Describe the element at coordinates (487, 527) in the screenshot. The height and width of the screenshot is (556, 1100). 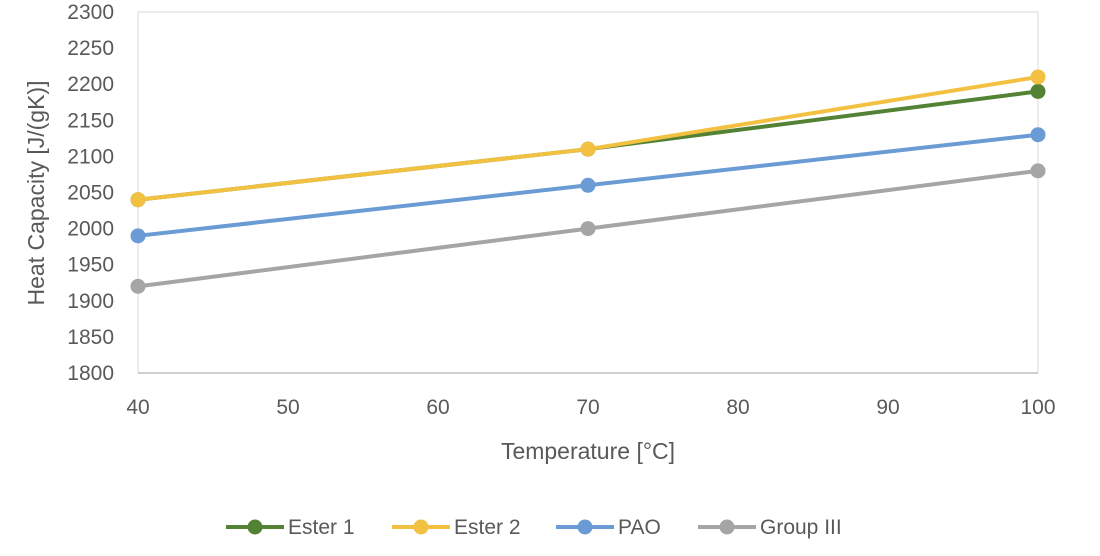
I see `legend-label: Ester 2` at that location.